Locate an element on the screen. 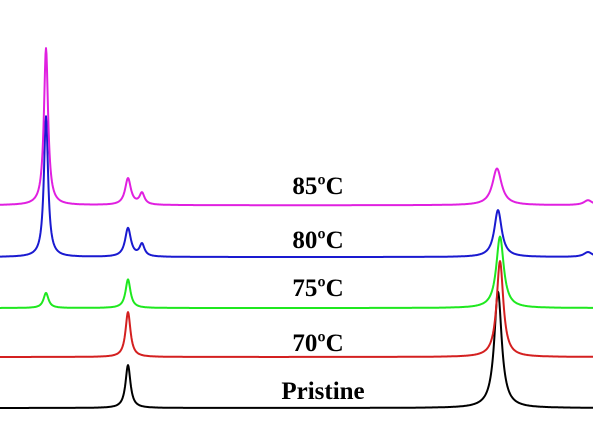 The width and height of the screenshot is (593, 436). label-70c: 70ºC is located at coordinates (317, 343).